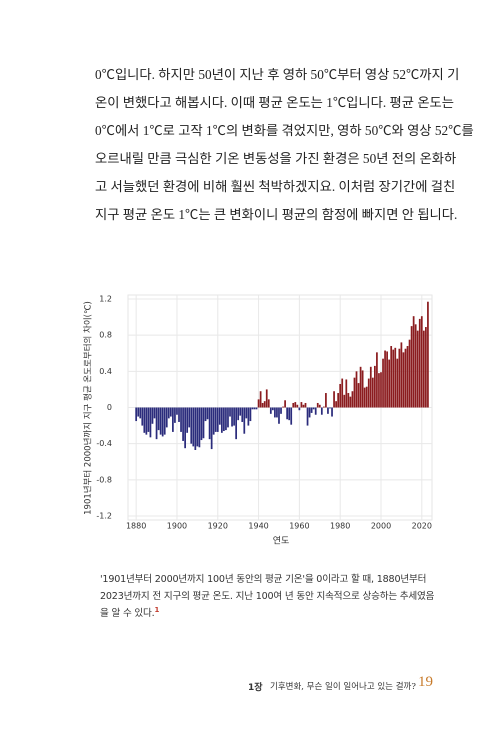 Image resolution: width=500 pixels, height=740 pixels. I want to click on body-line: 고 서늘했던 환경에 비해 훨씬 척박하겠지요. 이처럼 장기간에 걸친, so click(275, 186).